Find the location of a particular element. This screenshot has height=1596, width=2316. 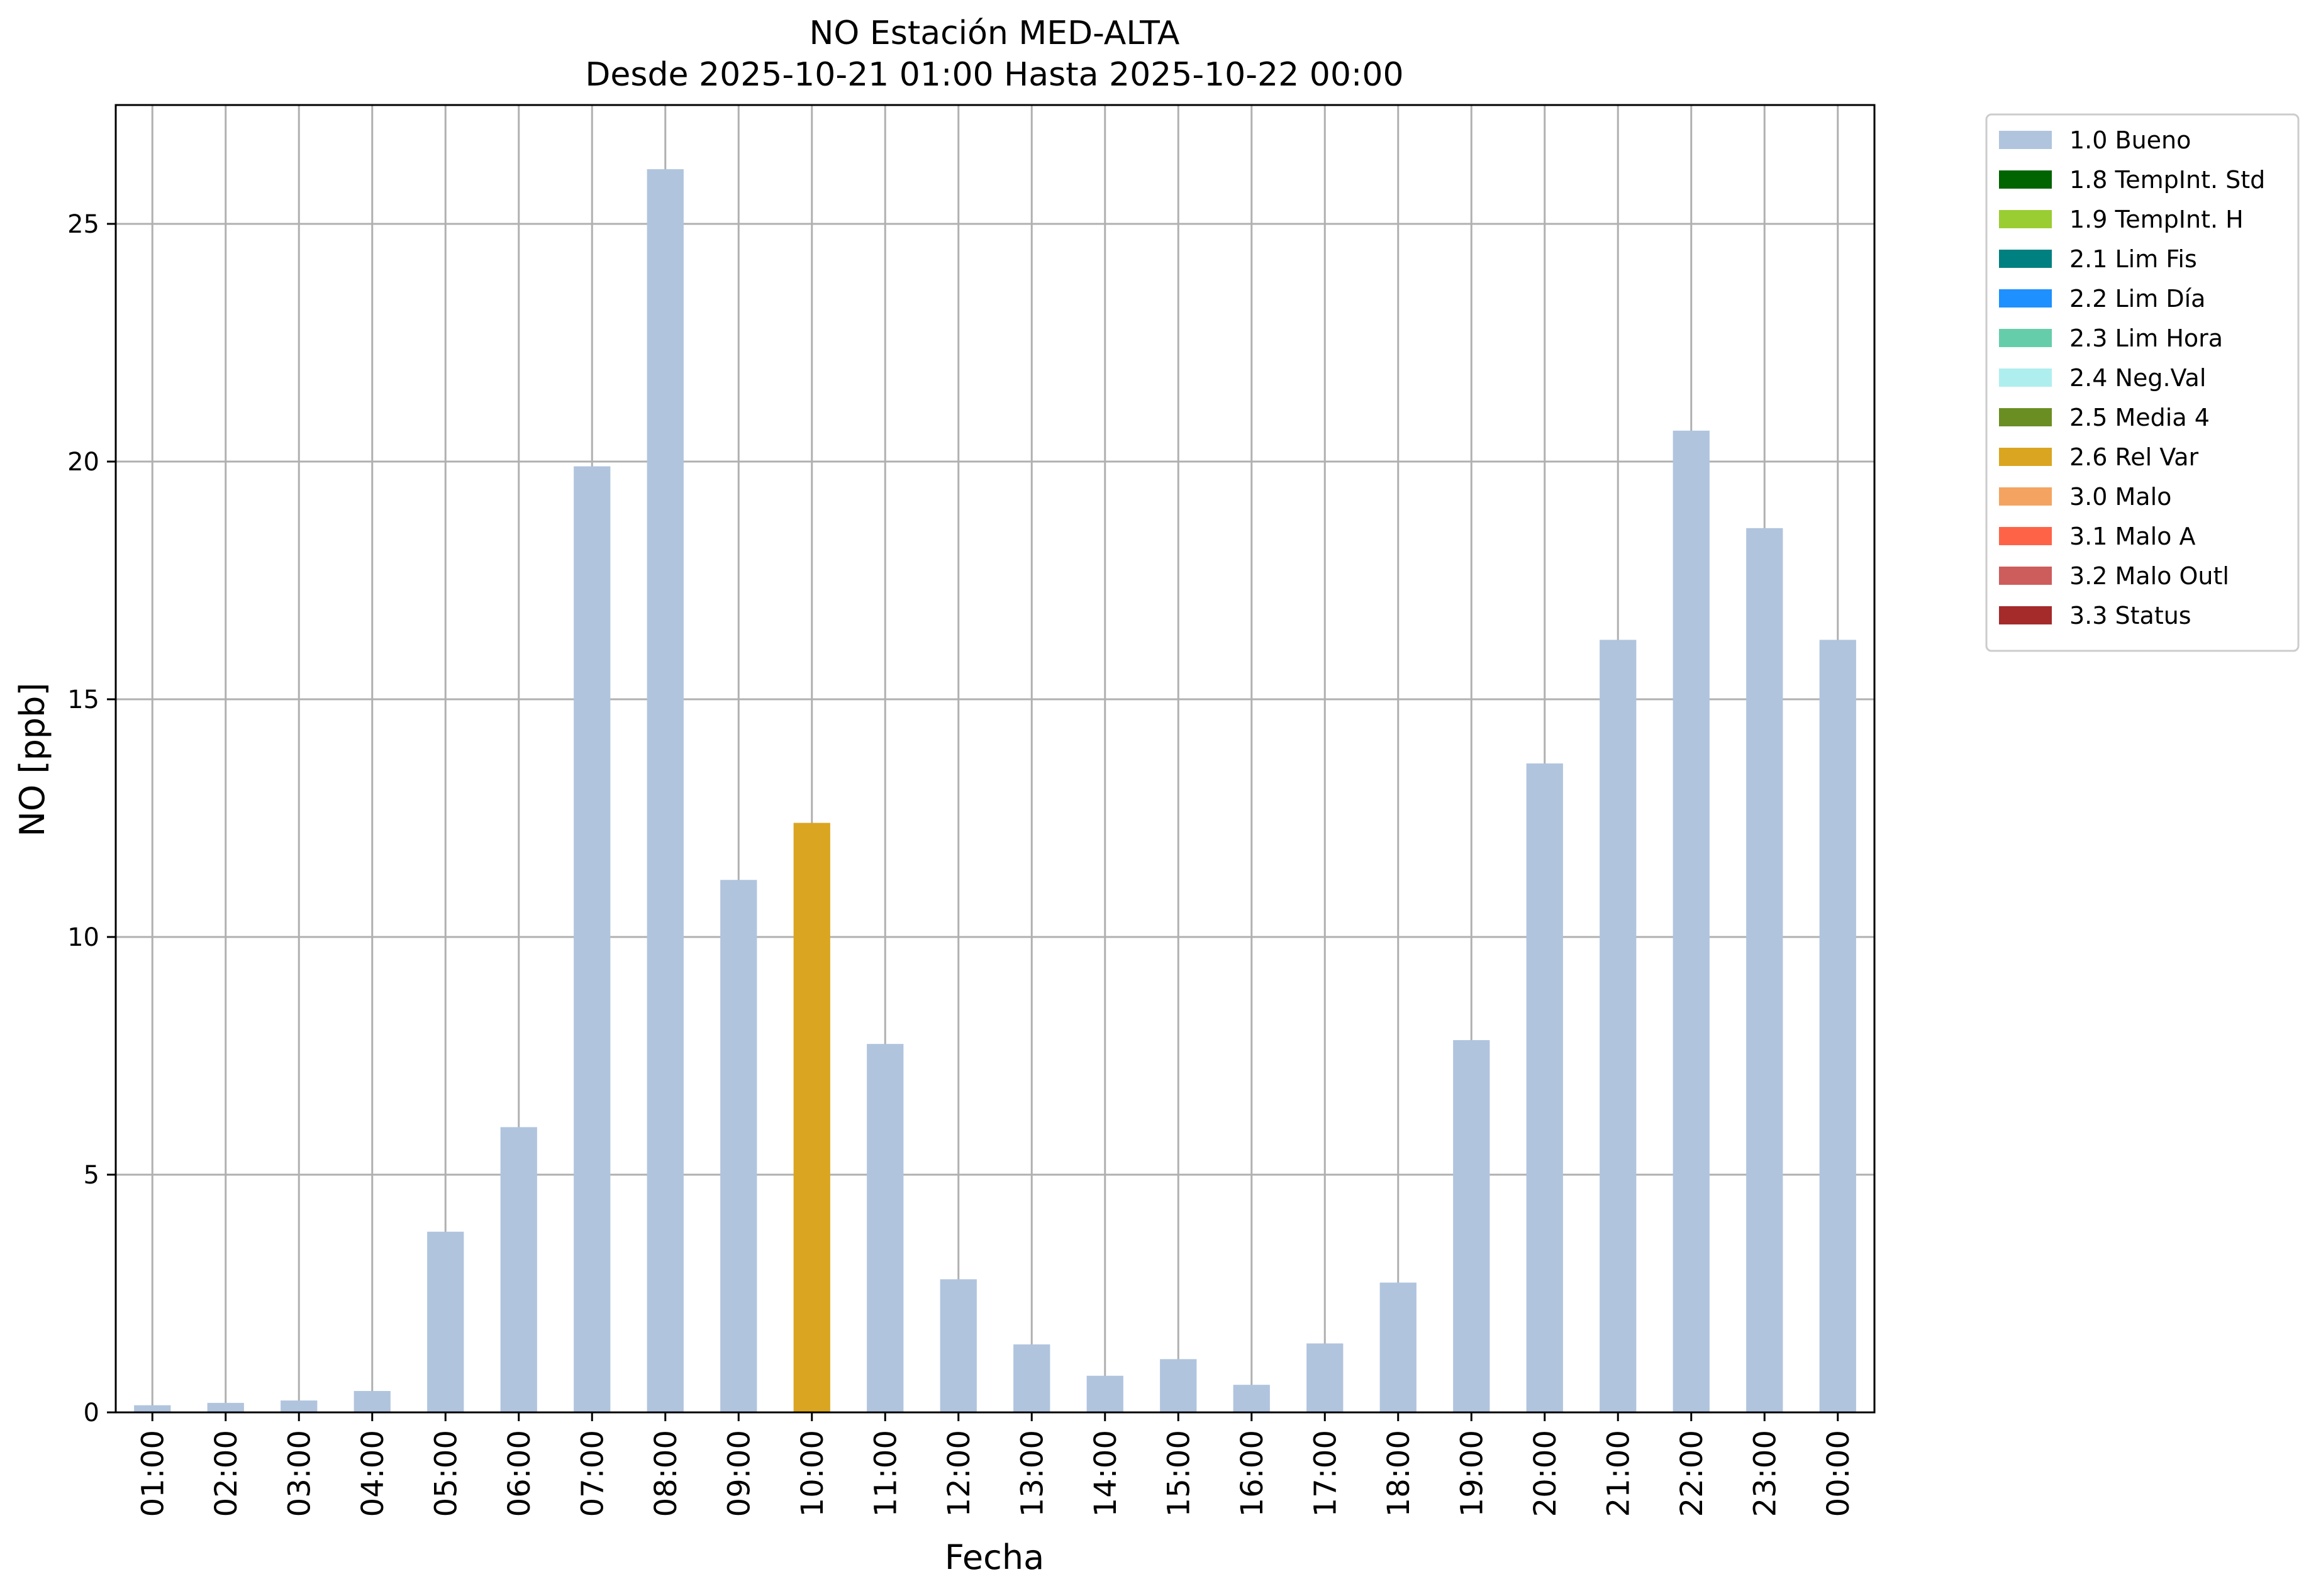

legend-swatch-3.3 is located at coordinates (2025, 615).